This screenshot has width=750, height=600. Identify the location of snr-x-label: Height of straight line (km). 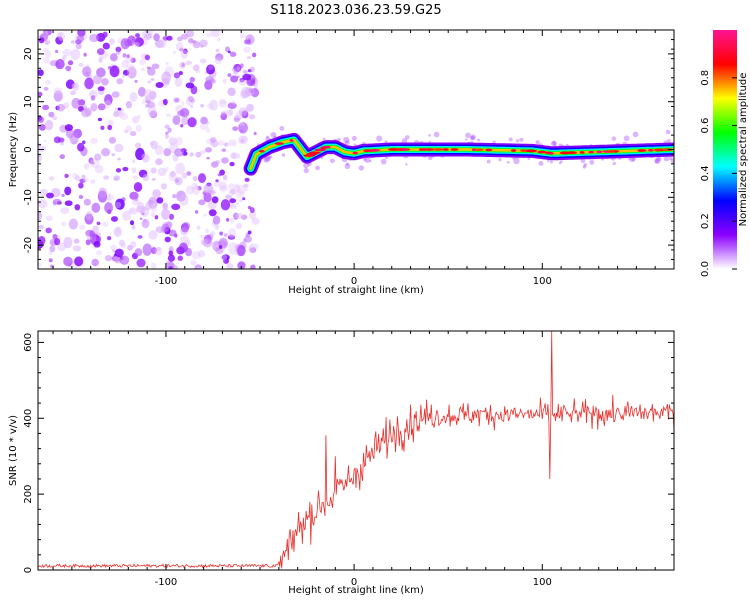
(356, 590).